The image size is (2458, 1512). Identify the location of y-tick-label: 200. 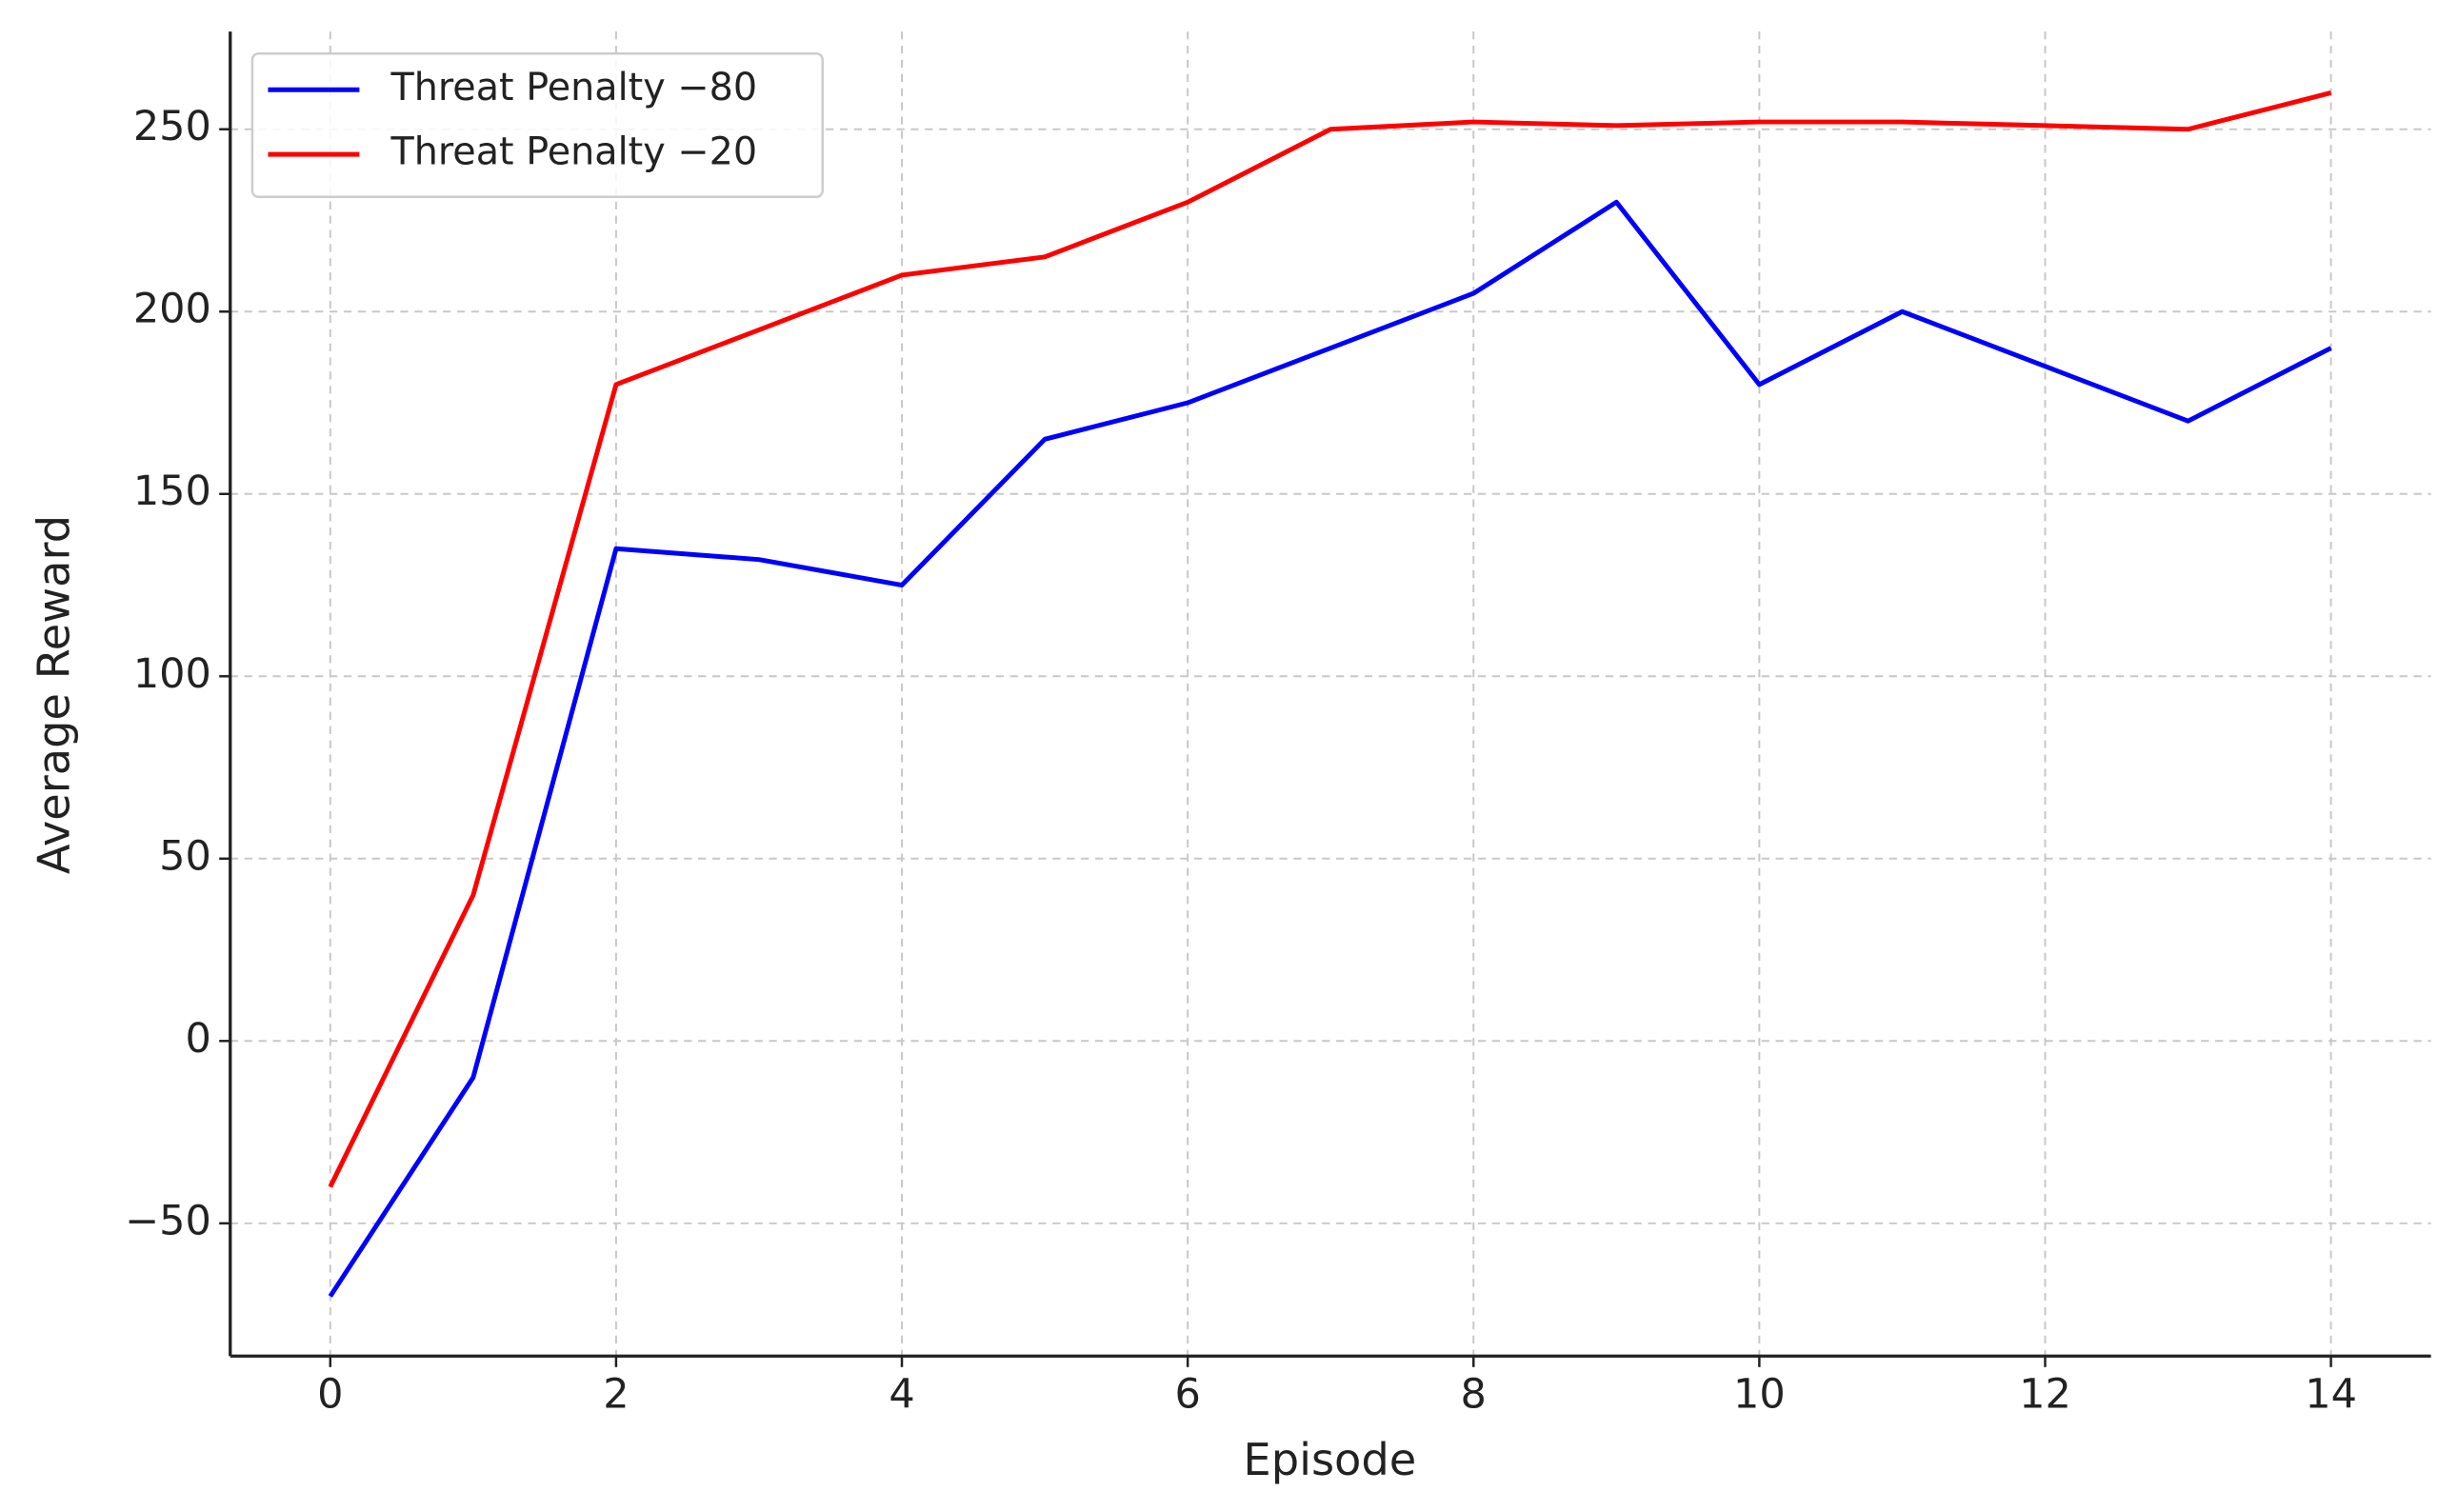
(172, 309).